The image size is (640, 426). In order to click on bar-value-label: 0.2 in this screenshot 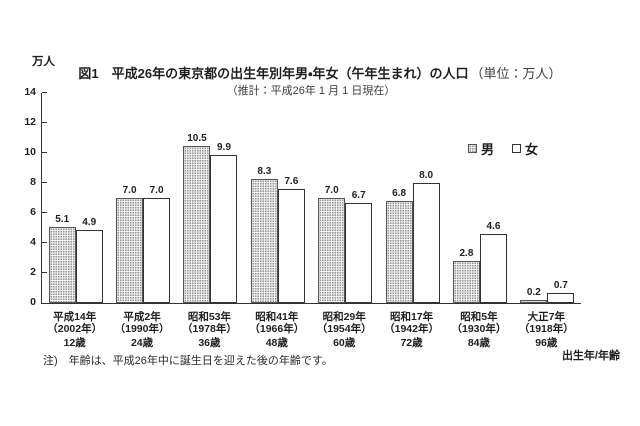, I will do `click(533, 292)`.